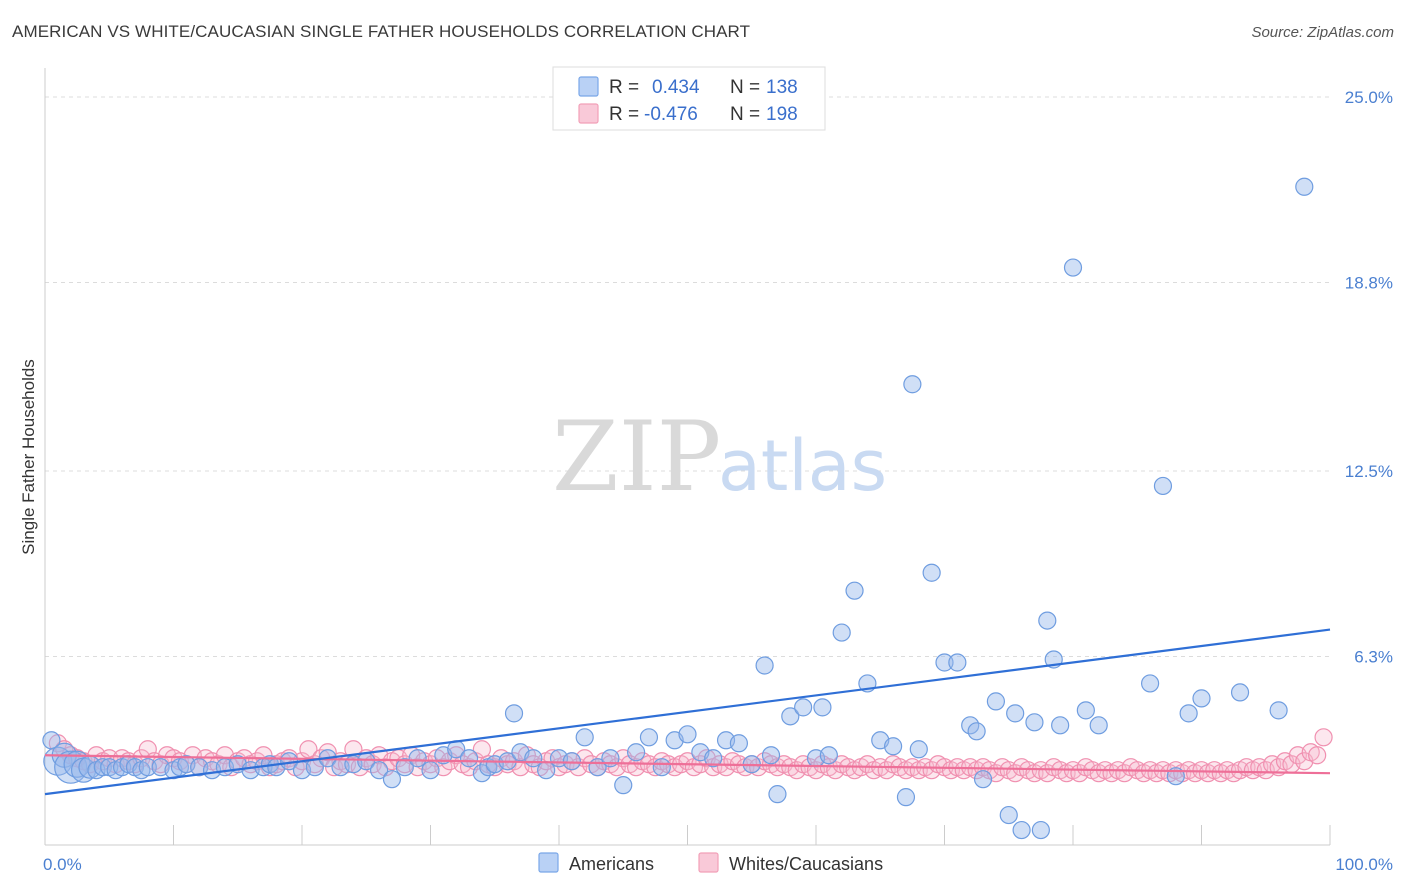 This screenshot has height=892, width=1406. What do you see at coordinates (671, 114) in the screenshot?
I see `legend-r-value: -0.476` at bounding box center [671, 114].